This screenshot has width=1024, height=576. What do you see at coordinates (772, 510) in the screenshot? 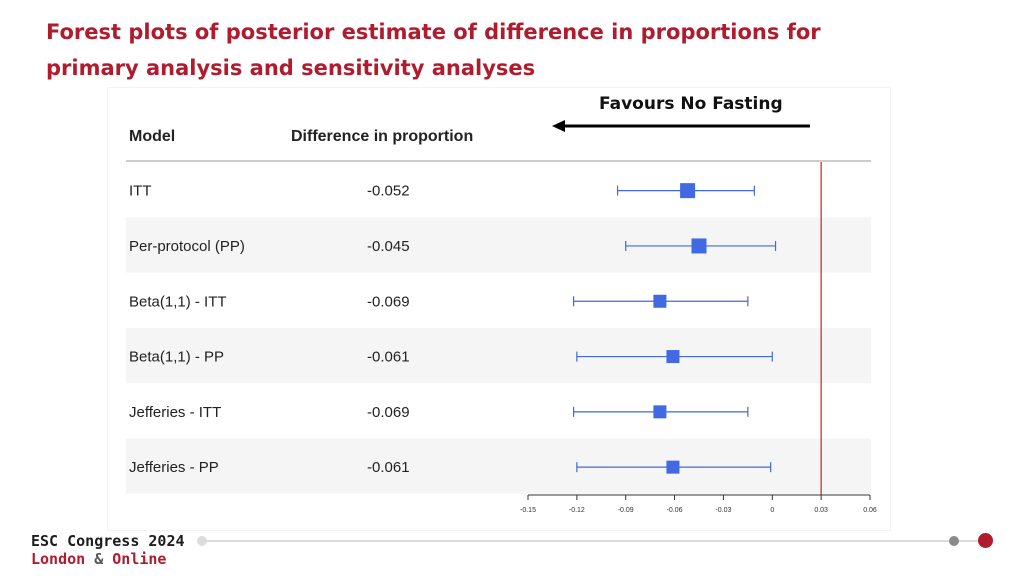
I see `x-tick-label: 0` at bounding box center [772, 510].